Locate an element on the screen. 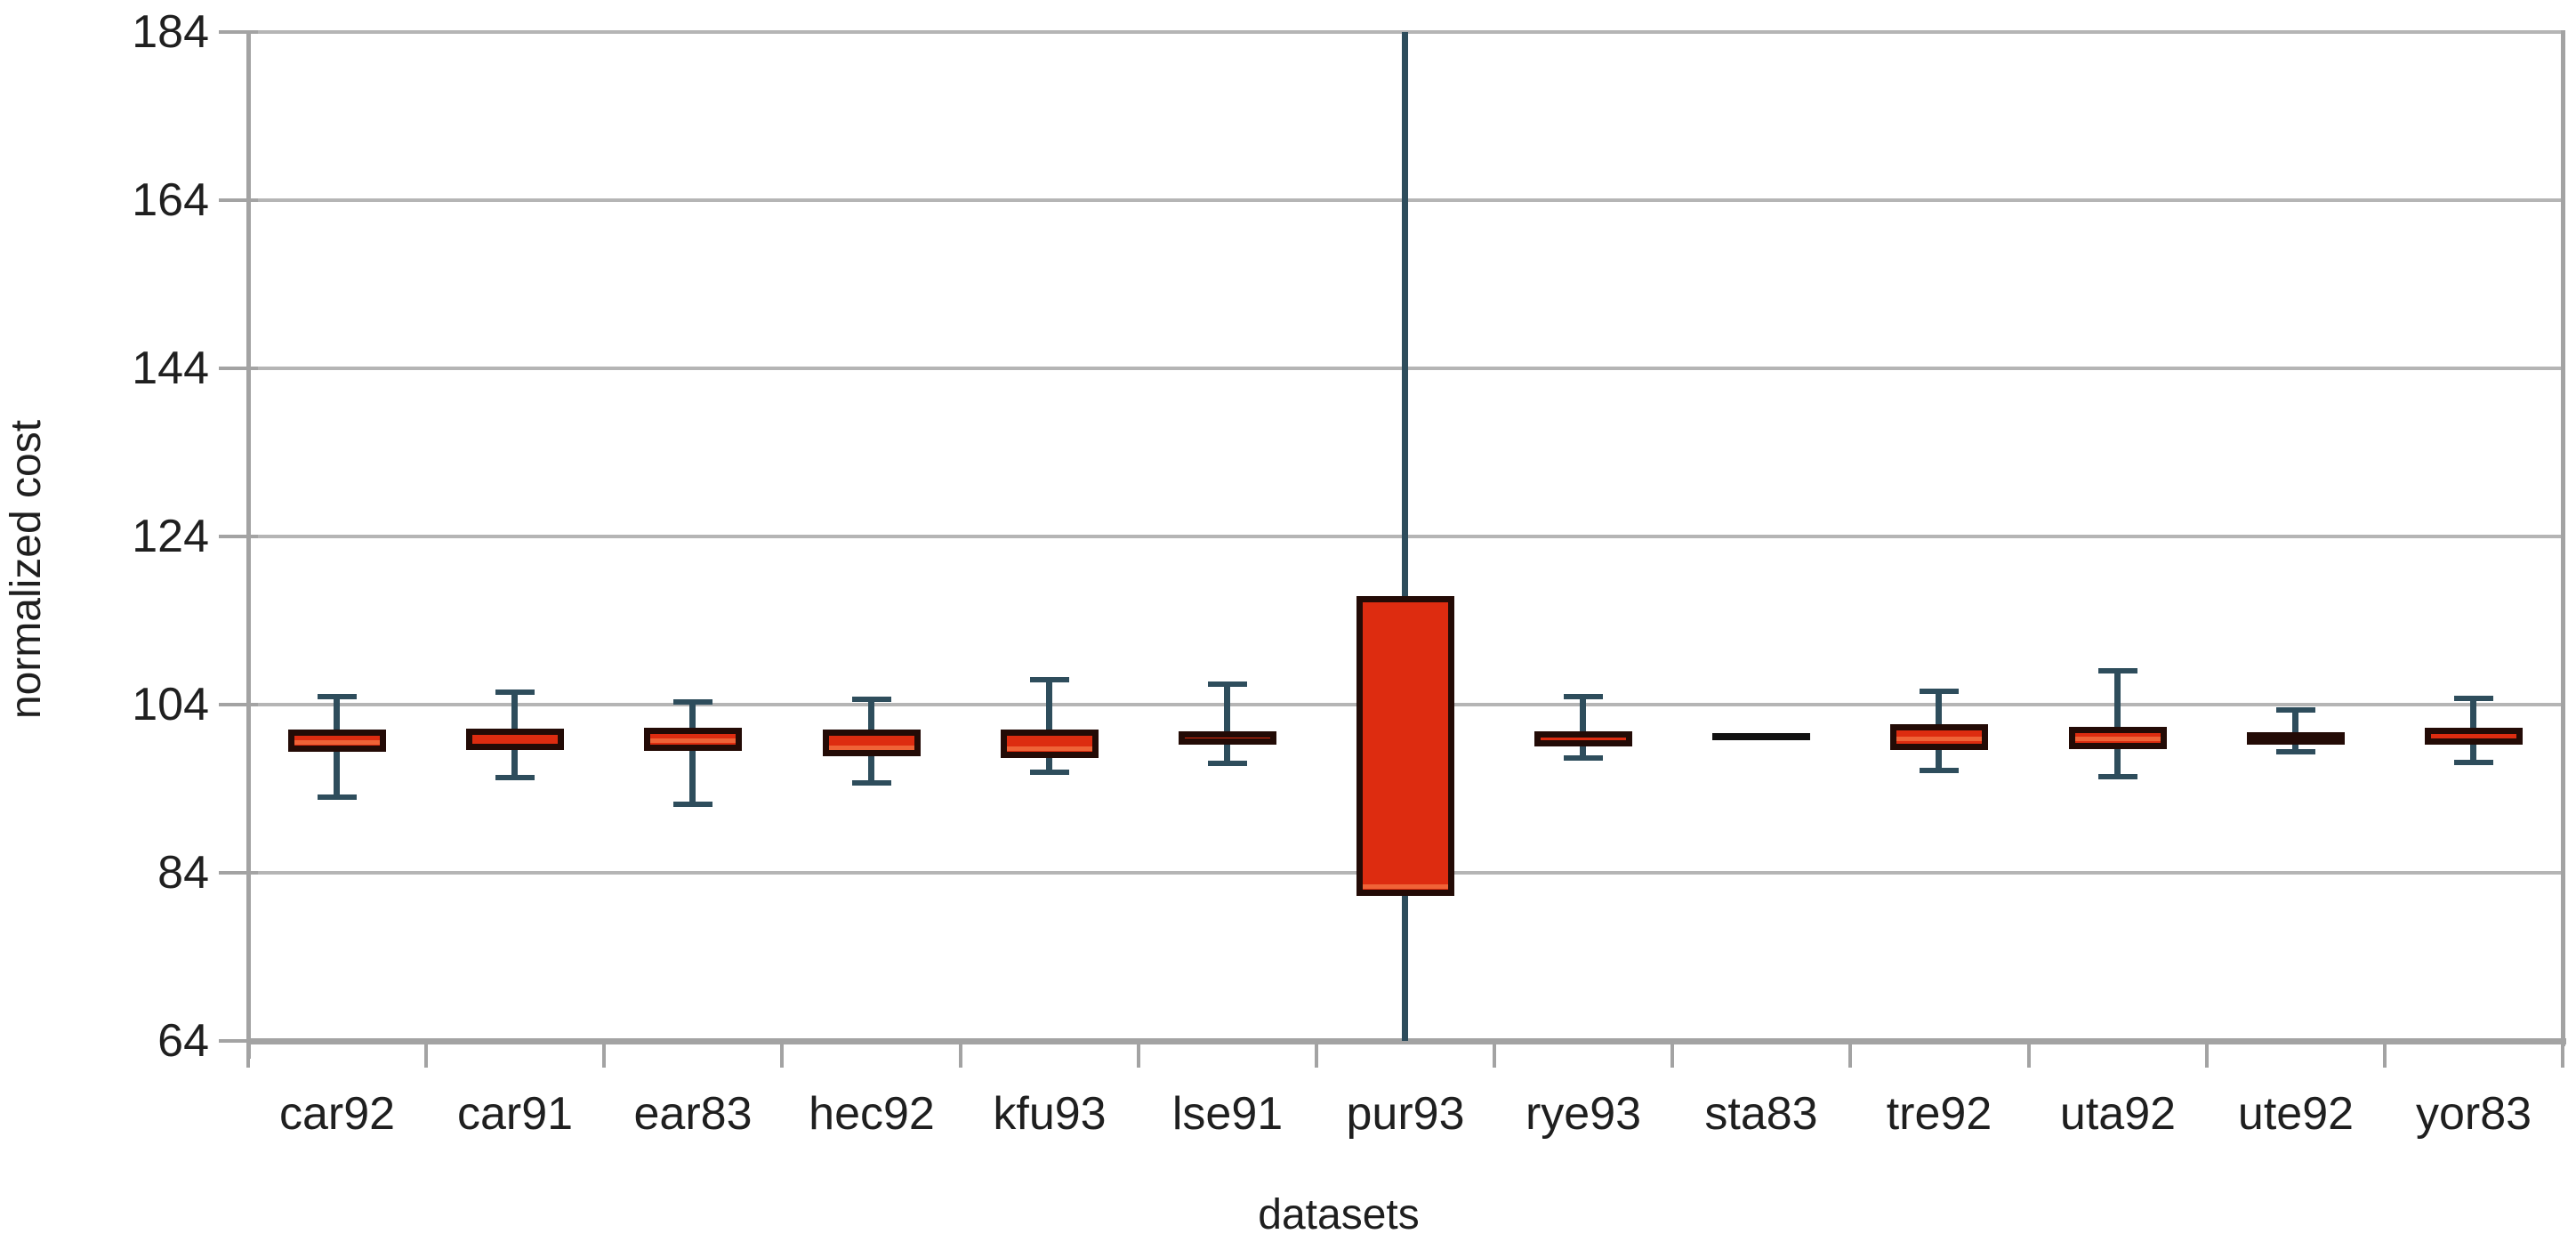 The width and height of the screenshot is (2576, 1250). x-tick-label: car91 is located at coordinates (515, 1114).